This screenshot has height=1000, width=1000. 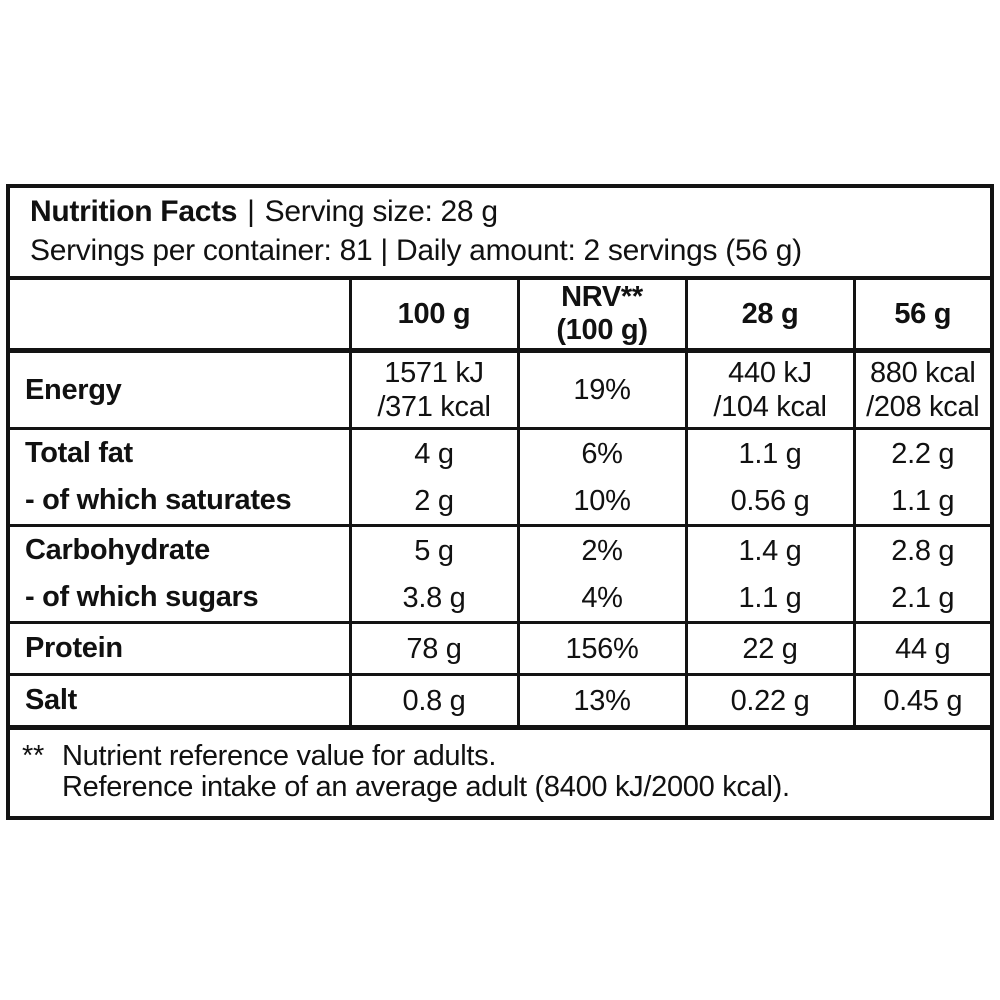 What do you see at coordinates (769, 549) in the screenshot?
I see `value-28g: 1.4 g` at bounding box center [769, 549].